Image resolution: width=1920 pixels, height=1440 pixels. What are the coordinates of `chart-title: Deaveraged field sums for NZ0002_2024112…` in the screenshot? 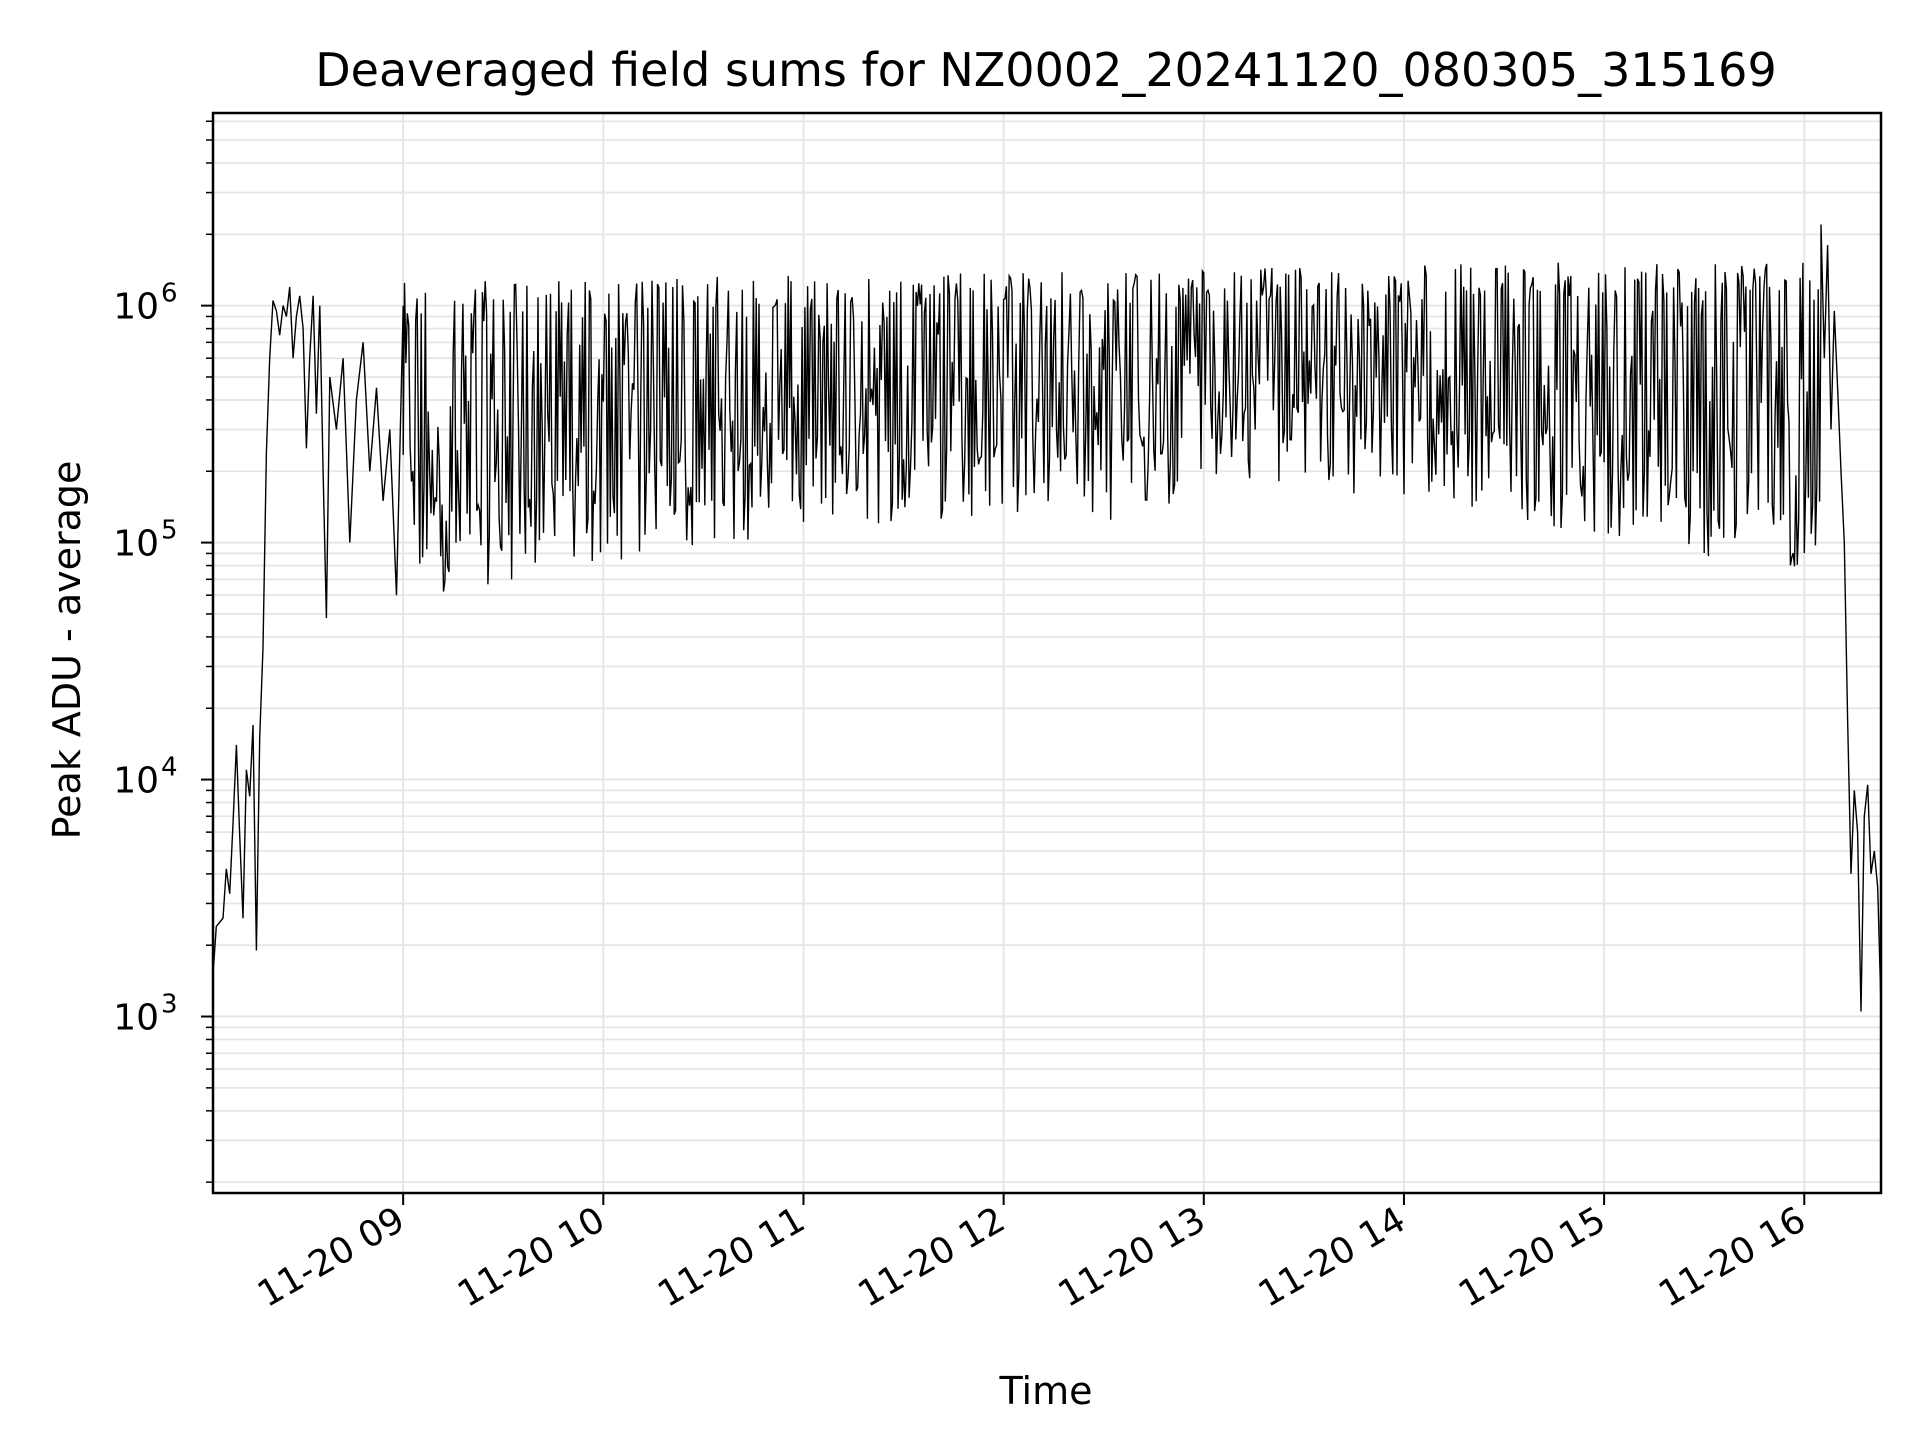 It's located at (1045, 70).